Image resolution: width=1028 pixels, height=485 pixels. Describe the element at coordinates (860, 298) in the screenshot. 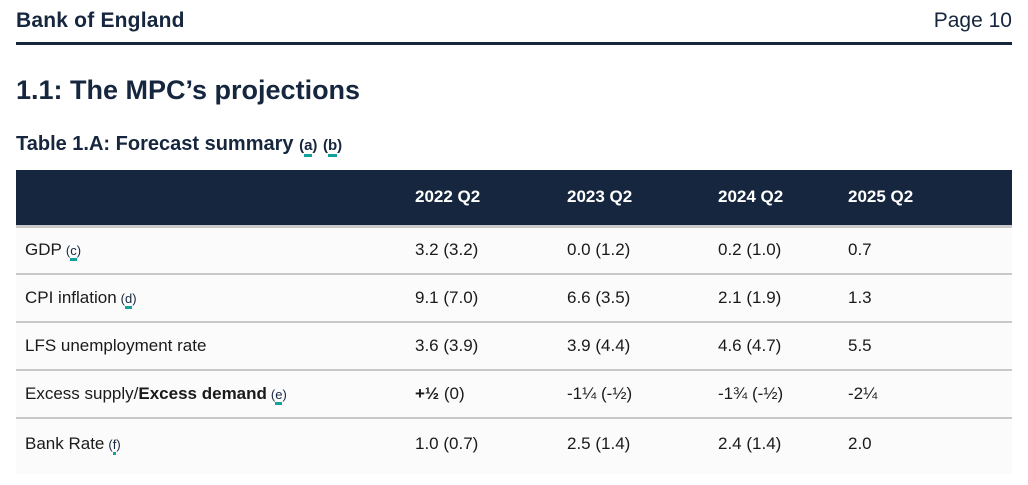

I see `cell-text: 1.3` at that location.